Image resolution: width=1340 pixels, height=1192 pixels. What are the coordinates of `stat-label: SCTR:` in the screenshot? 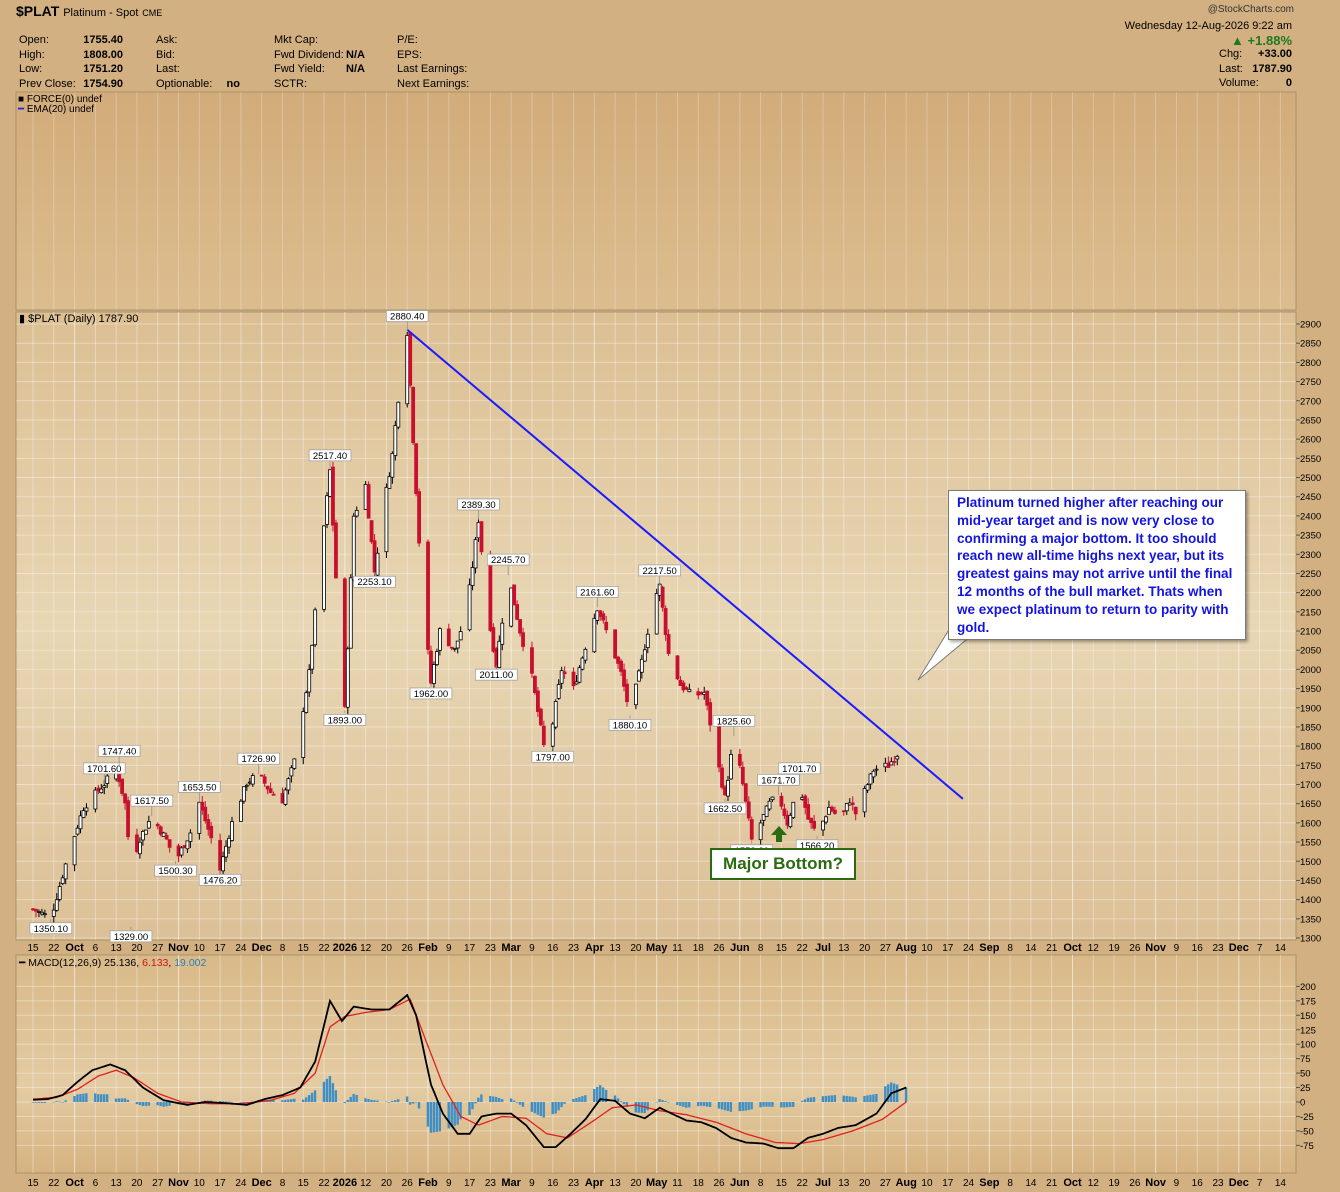 It's located at (290, 83).